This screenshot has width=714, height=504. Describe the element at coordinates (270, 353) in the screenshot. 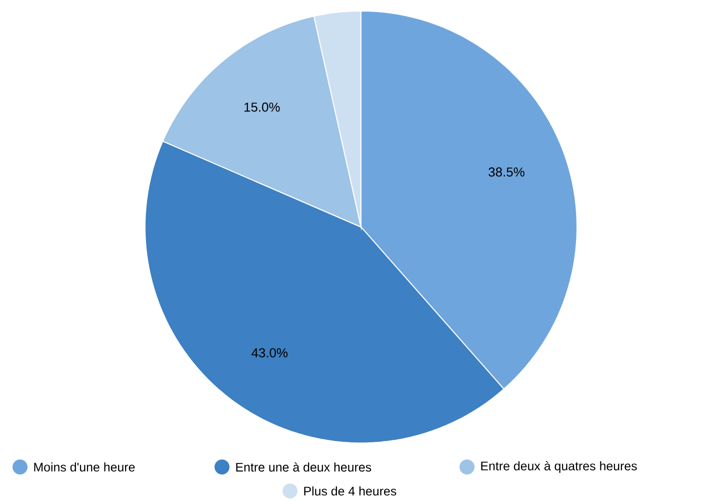

I see `data-label: 43.0%` at that location.